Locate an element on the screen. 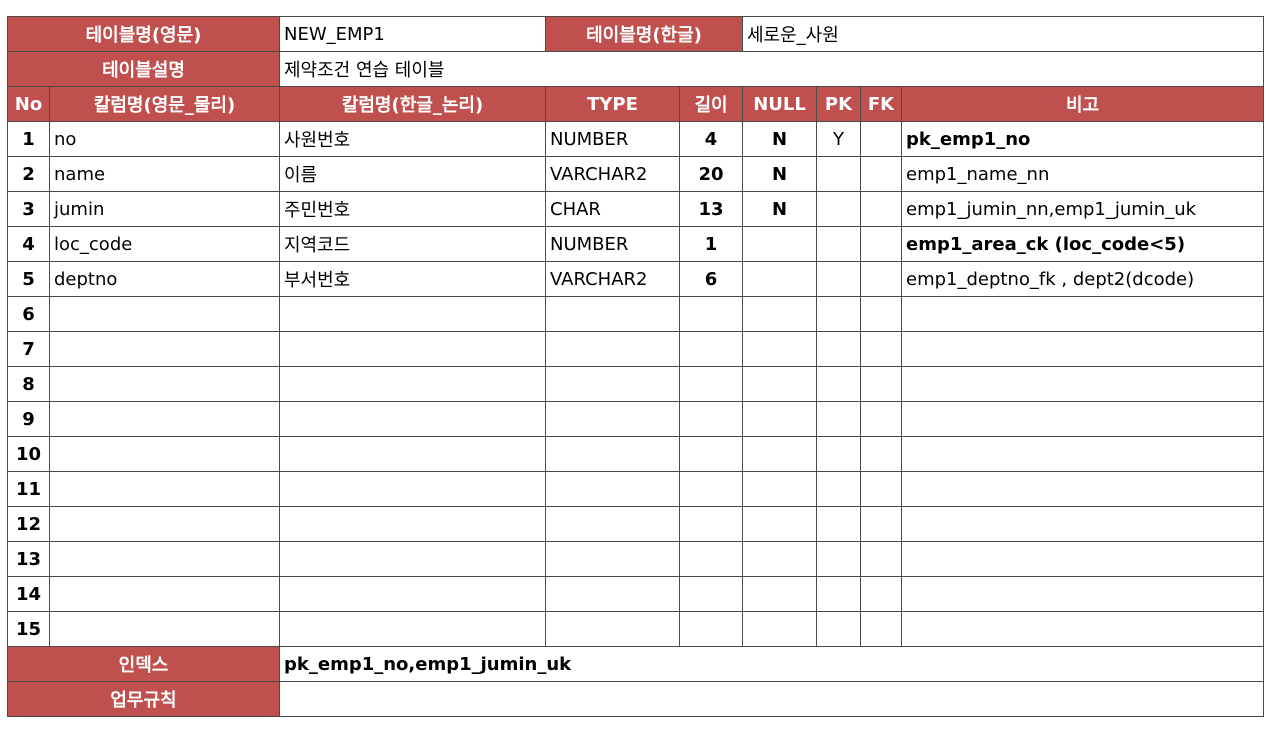 The image size is (1276, 749). cell-type: CHAR is located at coordinates (612, 209).